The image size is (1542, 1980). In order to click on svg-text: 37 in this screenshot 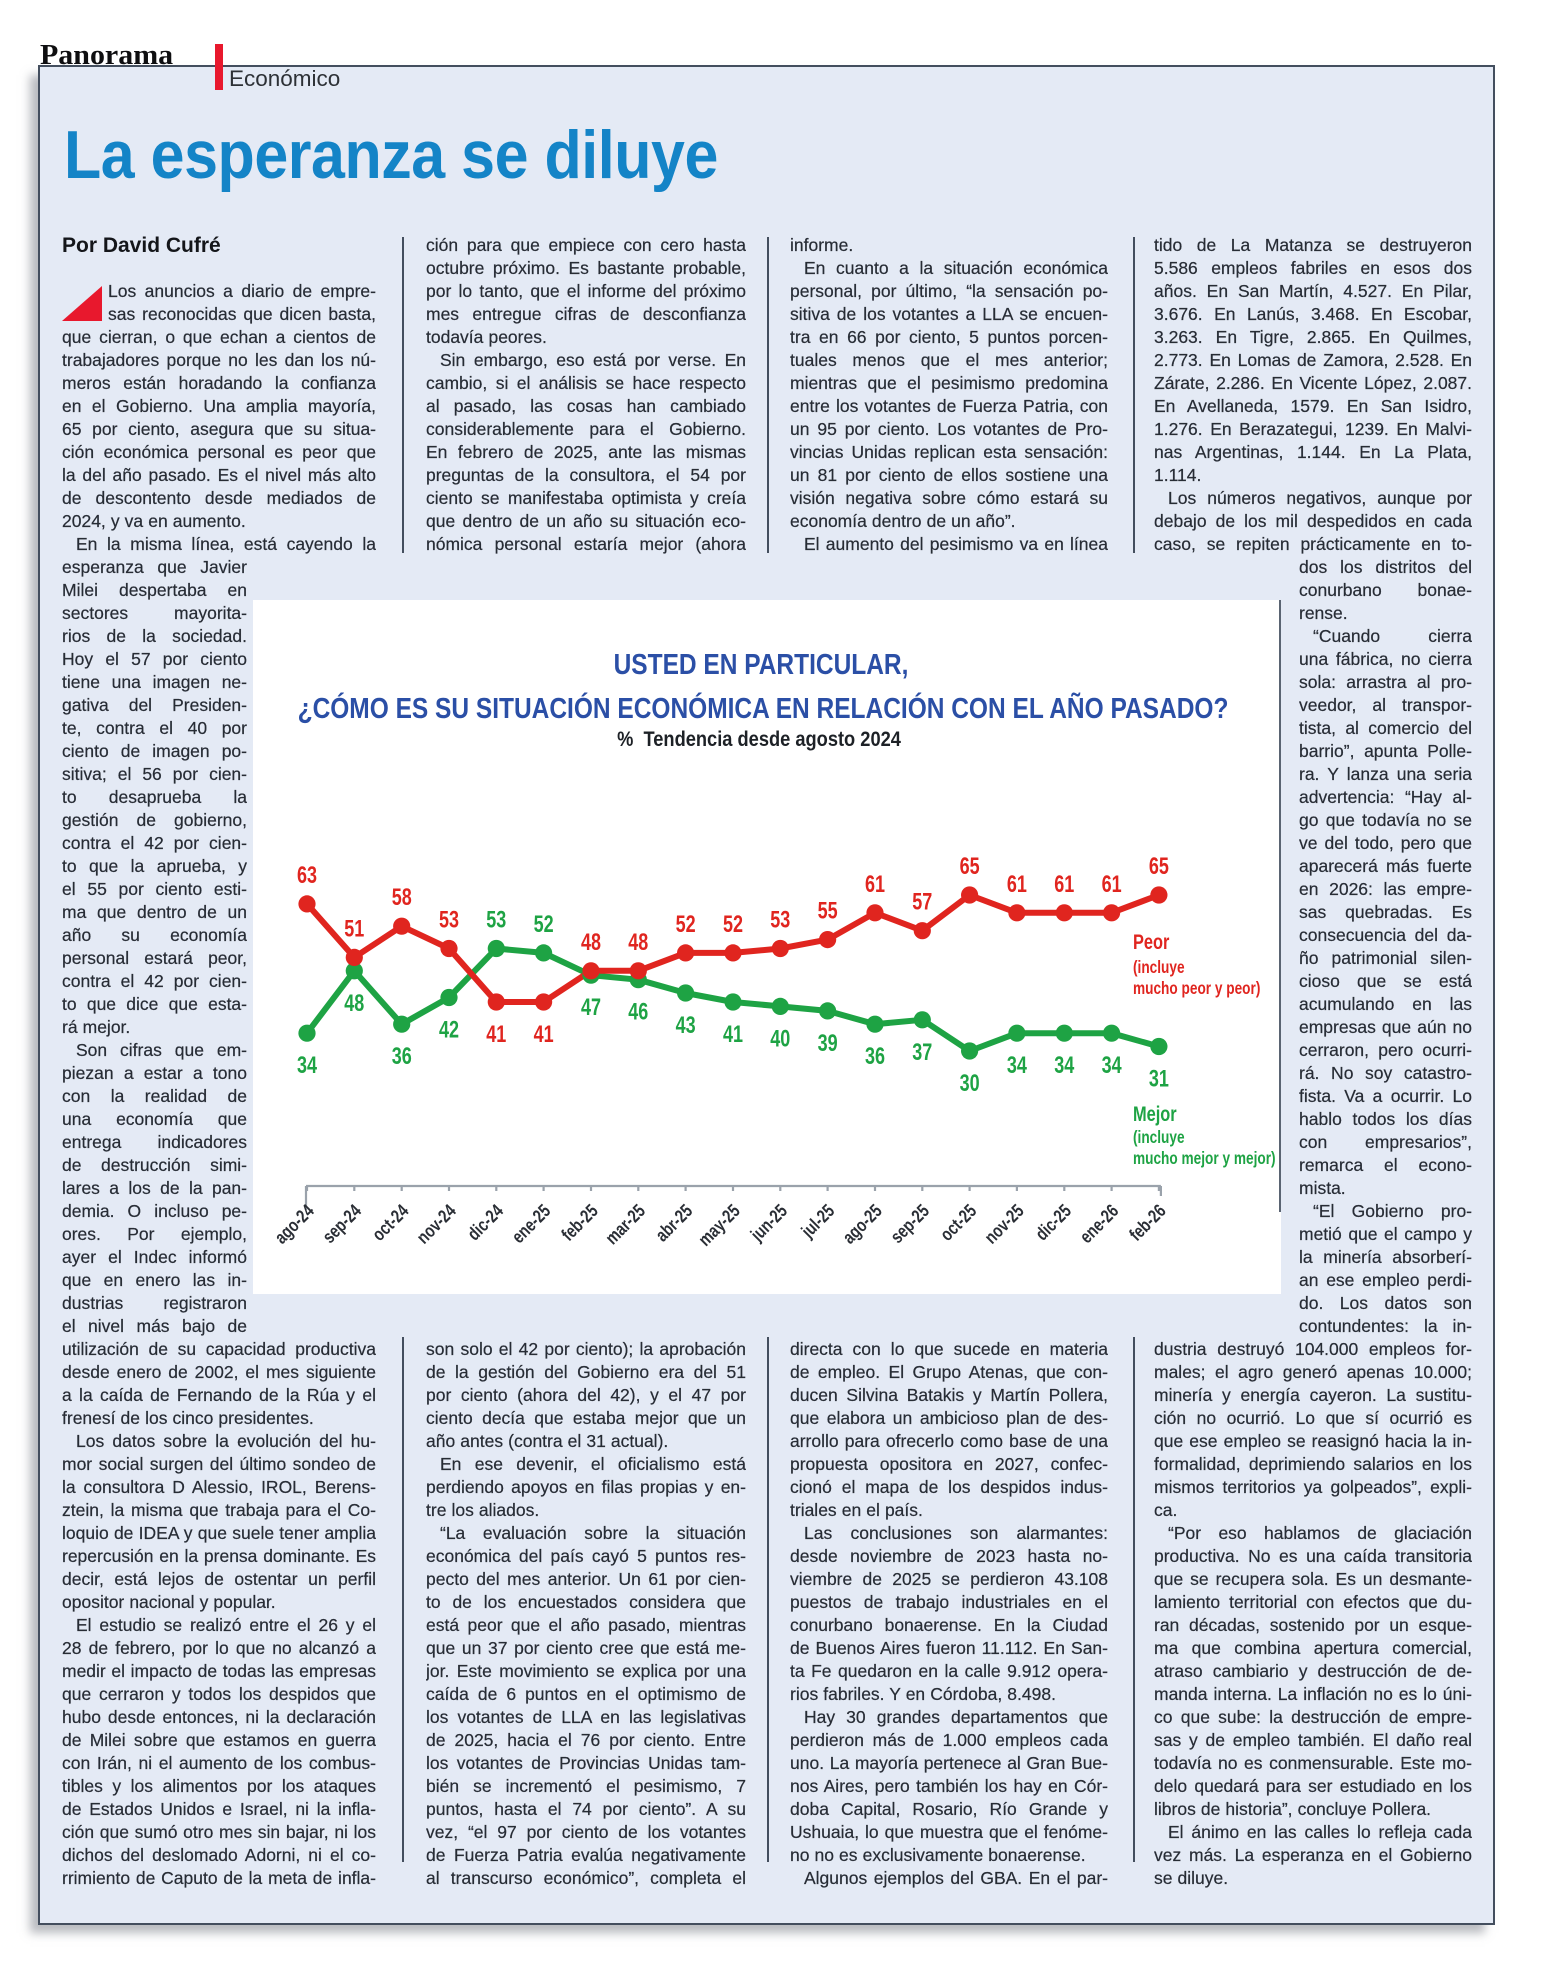, I will do `click(922, 1052)`.